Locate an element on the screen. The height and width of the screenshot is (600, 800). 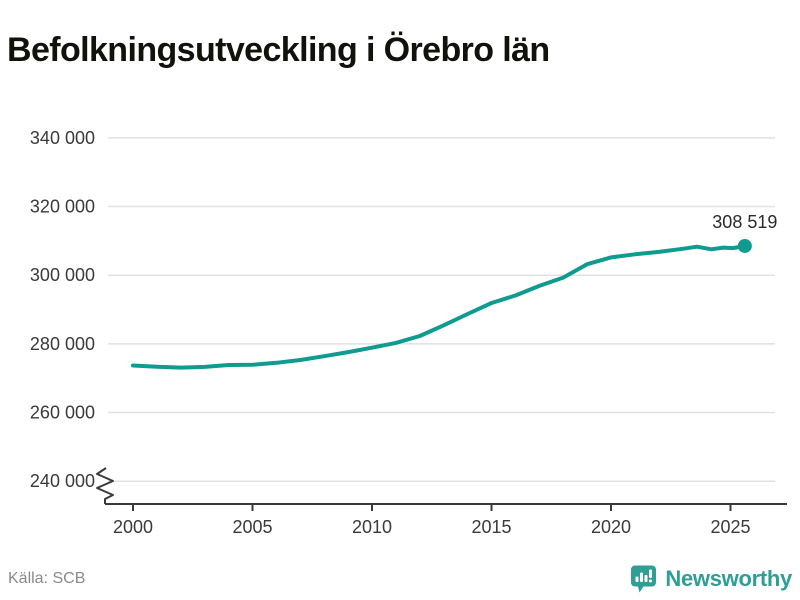
y-tick-label: 260 000 is located at coordinates (62, 413).